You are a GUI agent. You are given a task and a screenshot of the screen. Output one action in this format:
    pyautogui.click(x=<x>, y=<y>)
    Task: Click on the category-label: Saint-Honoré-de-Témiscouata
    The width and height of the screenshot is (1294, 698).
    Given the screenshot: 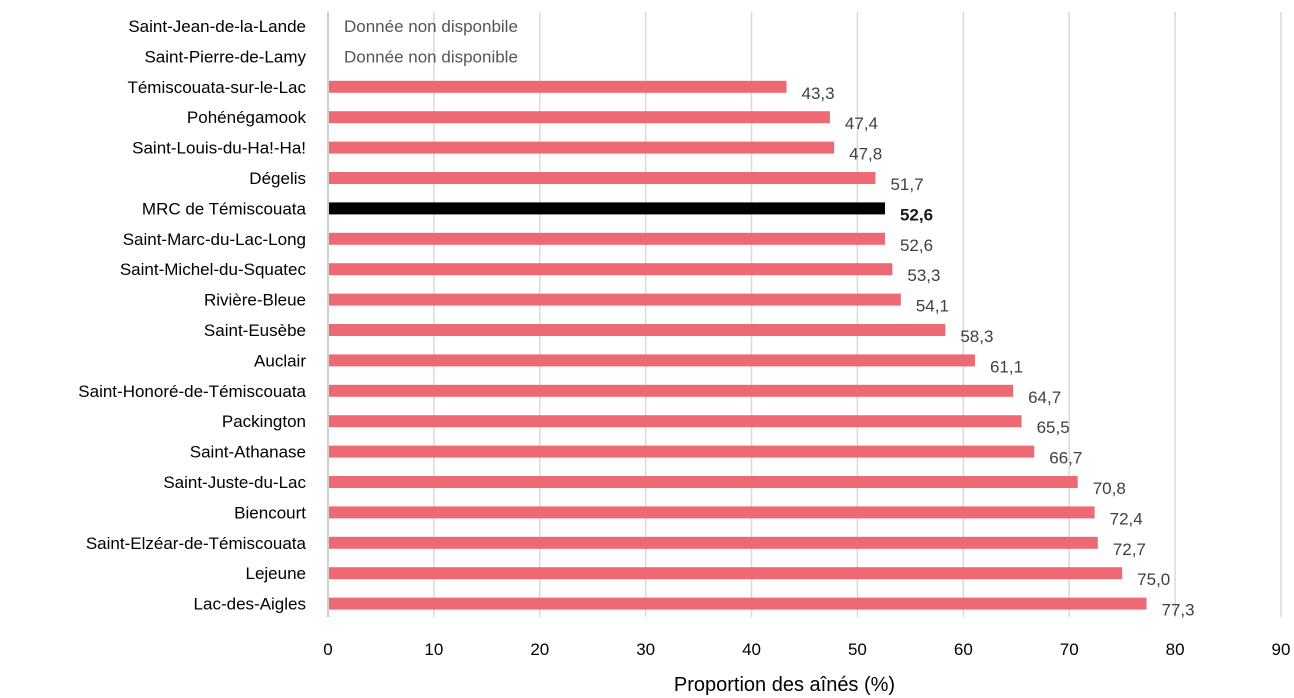 What is the action you would take?
    pyautogui.click(x=192, y=391)
    